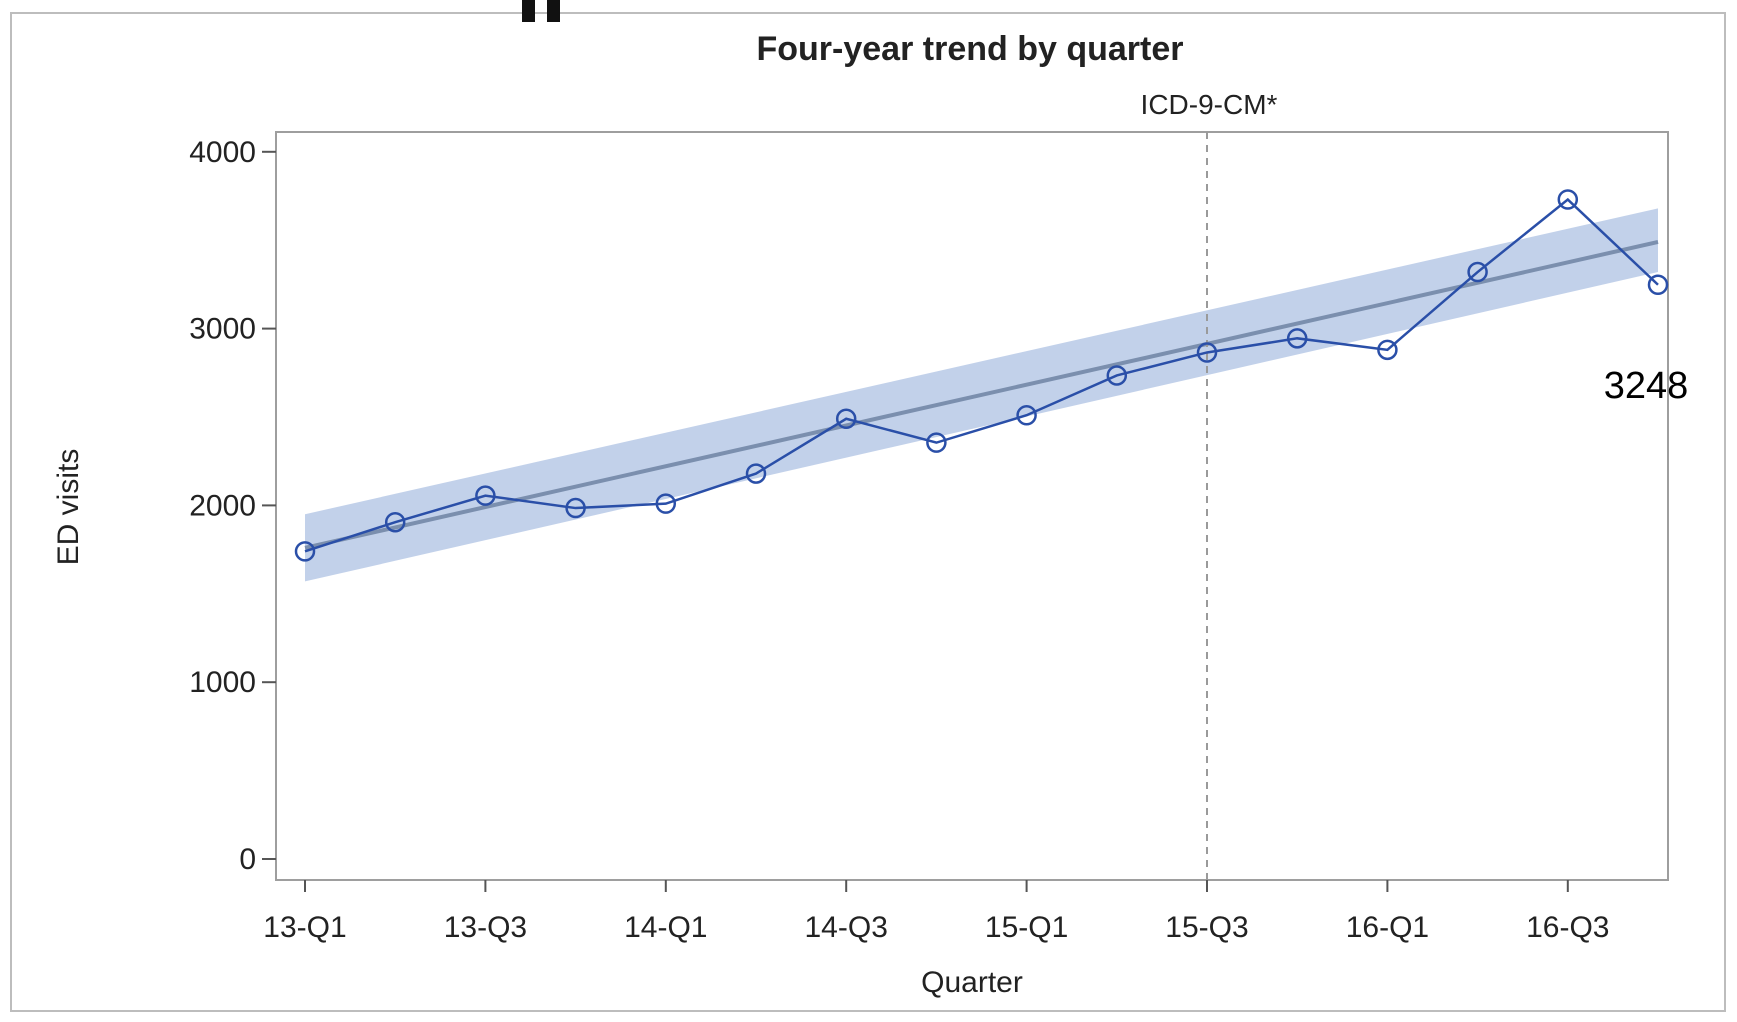 This screenshot has width=1737, height=1022. I want to click on y-tick-label: 0, so click(247, 859).